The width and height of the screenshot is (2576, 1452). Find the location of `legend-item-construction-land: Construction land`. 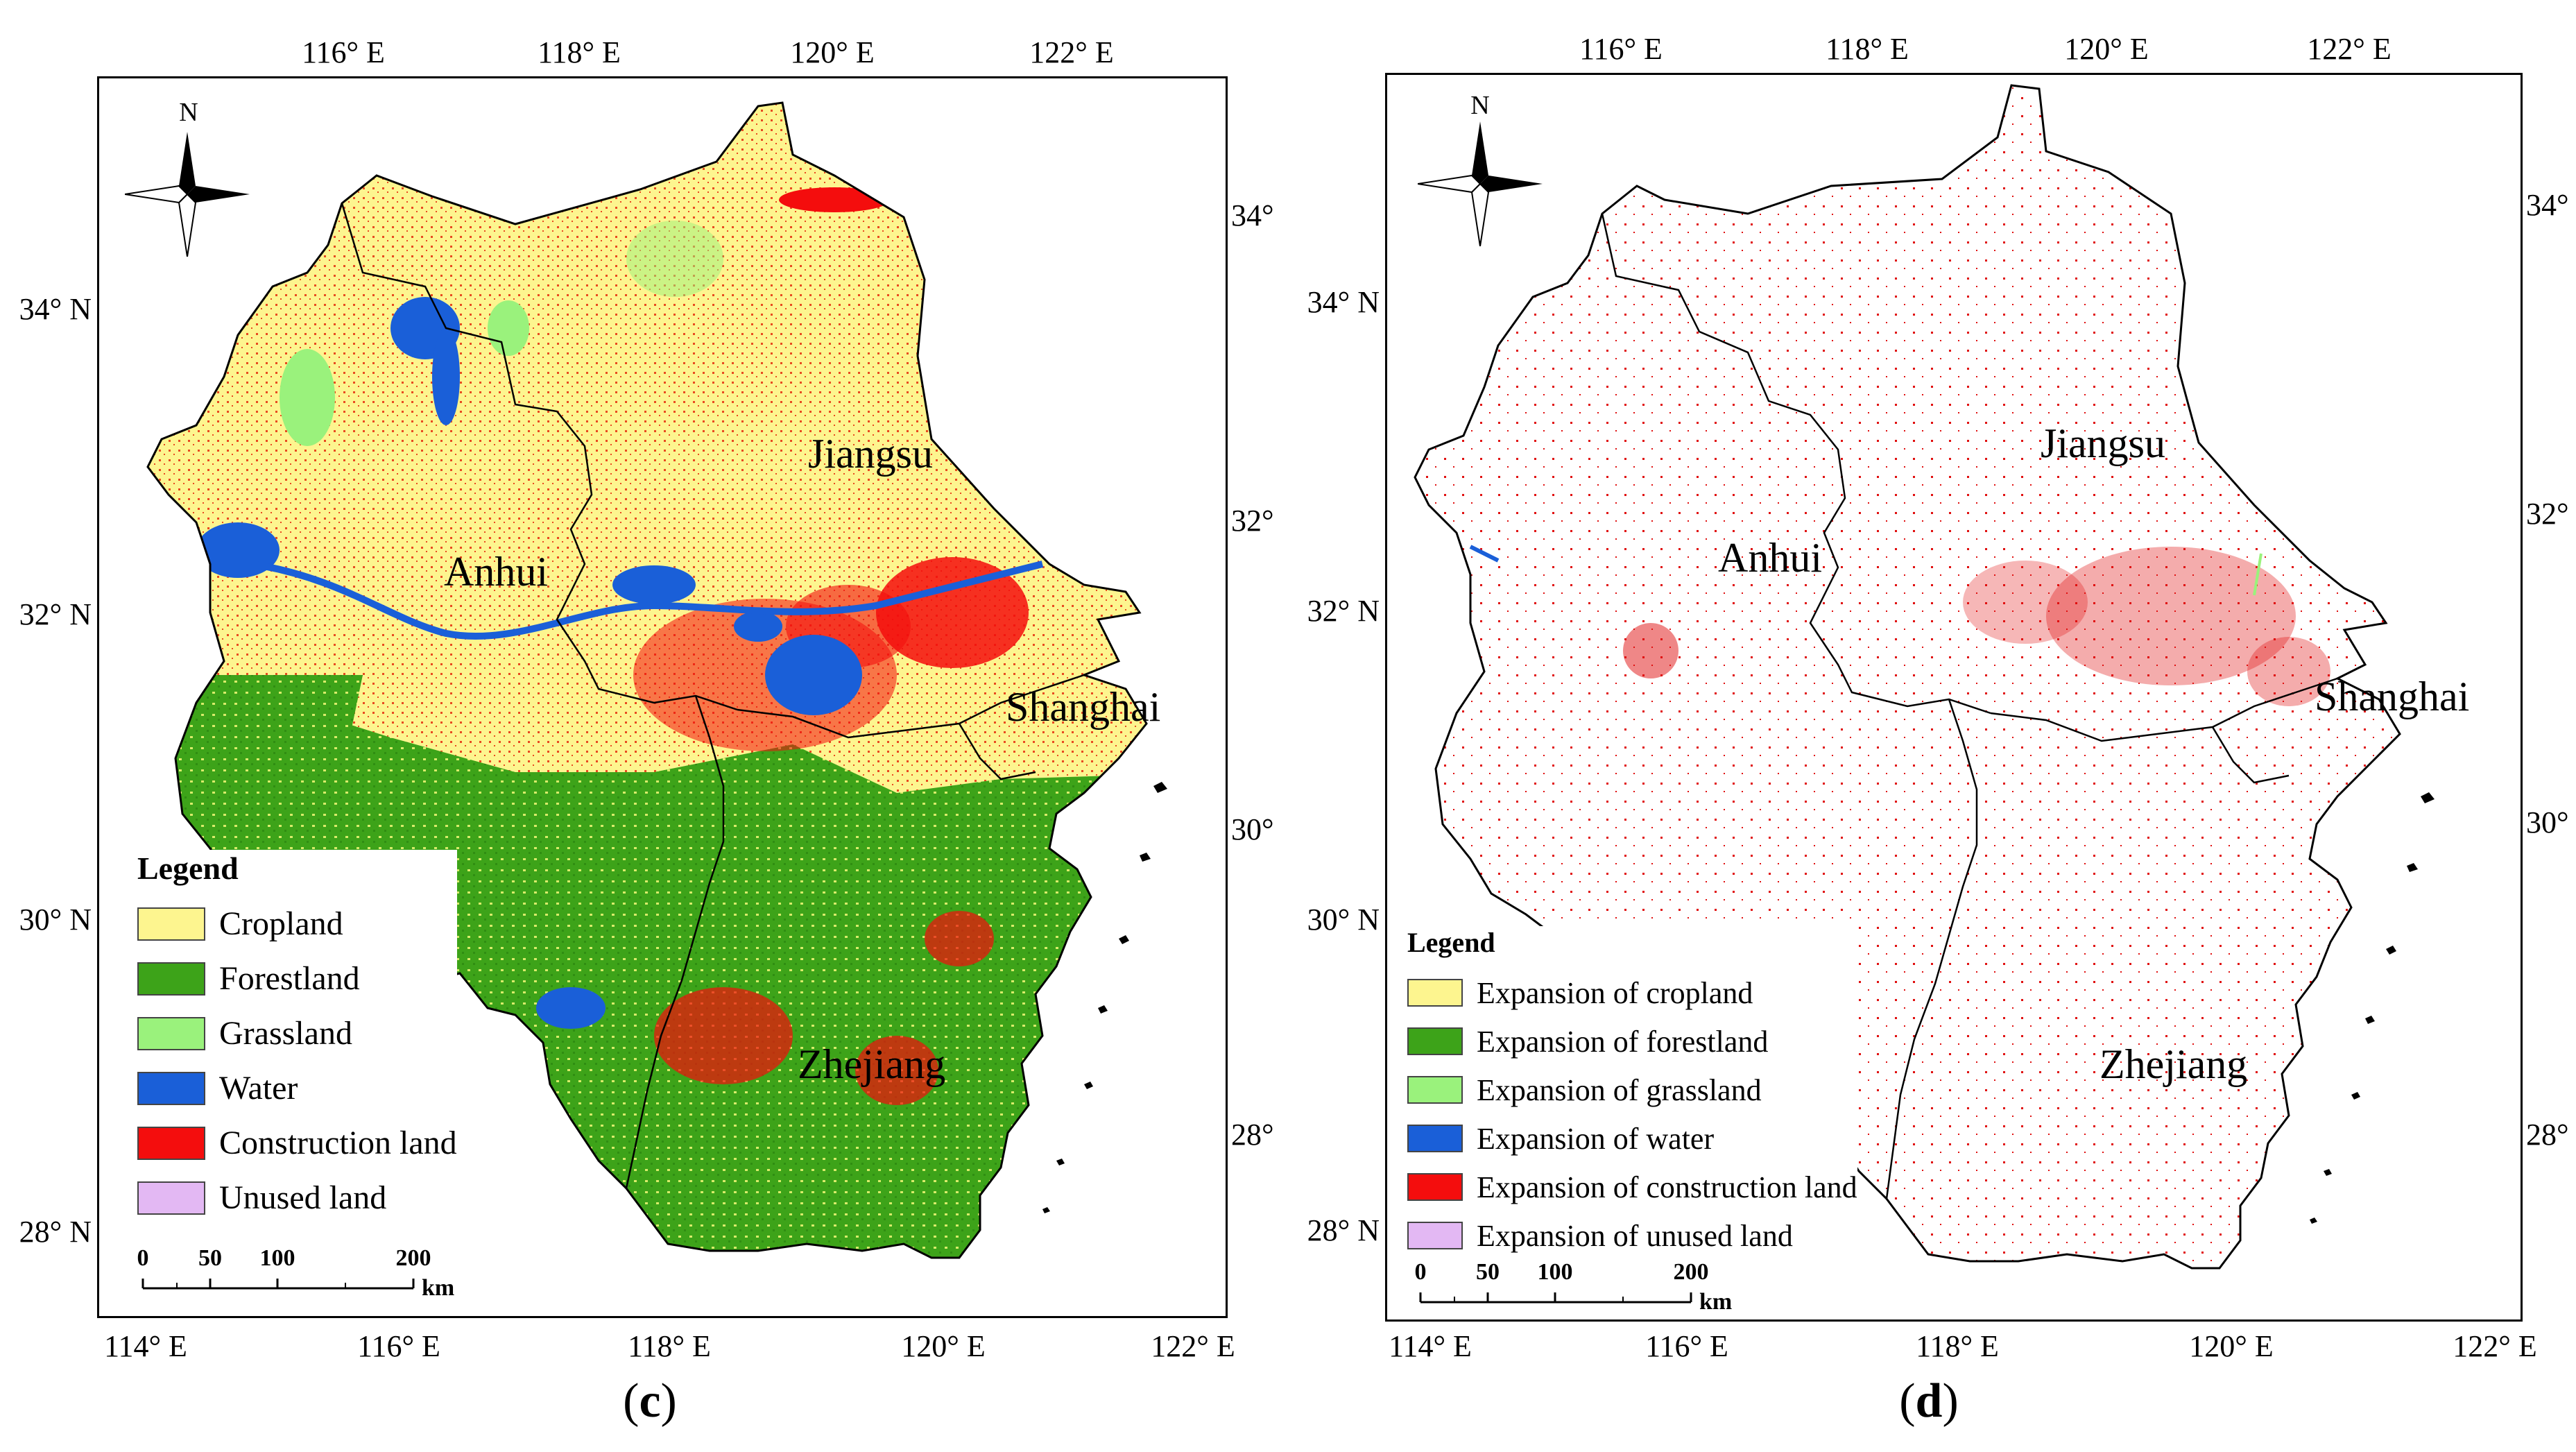

legend-item-construction-land: Construction land is located at coordinates (297, 1143).